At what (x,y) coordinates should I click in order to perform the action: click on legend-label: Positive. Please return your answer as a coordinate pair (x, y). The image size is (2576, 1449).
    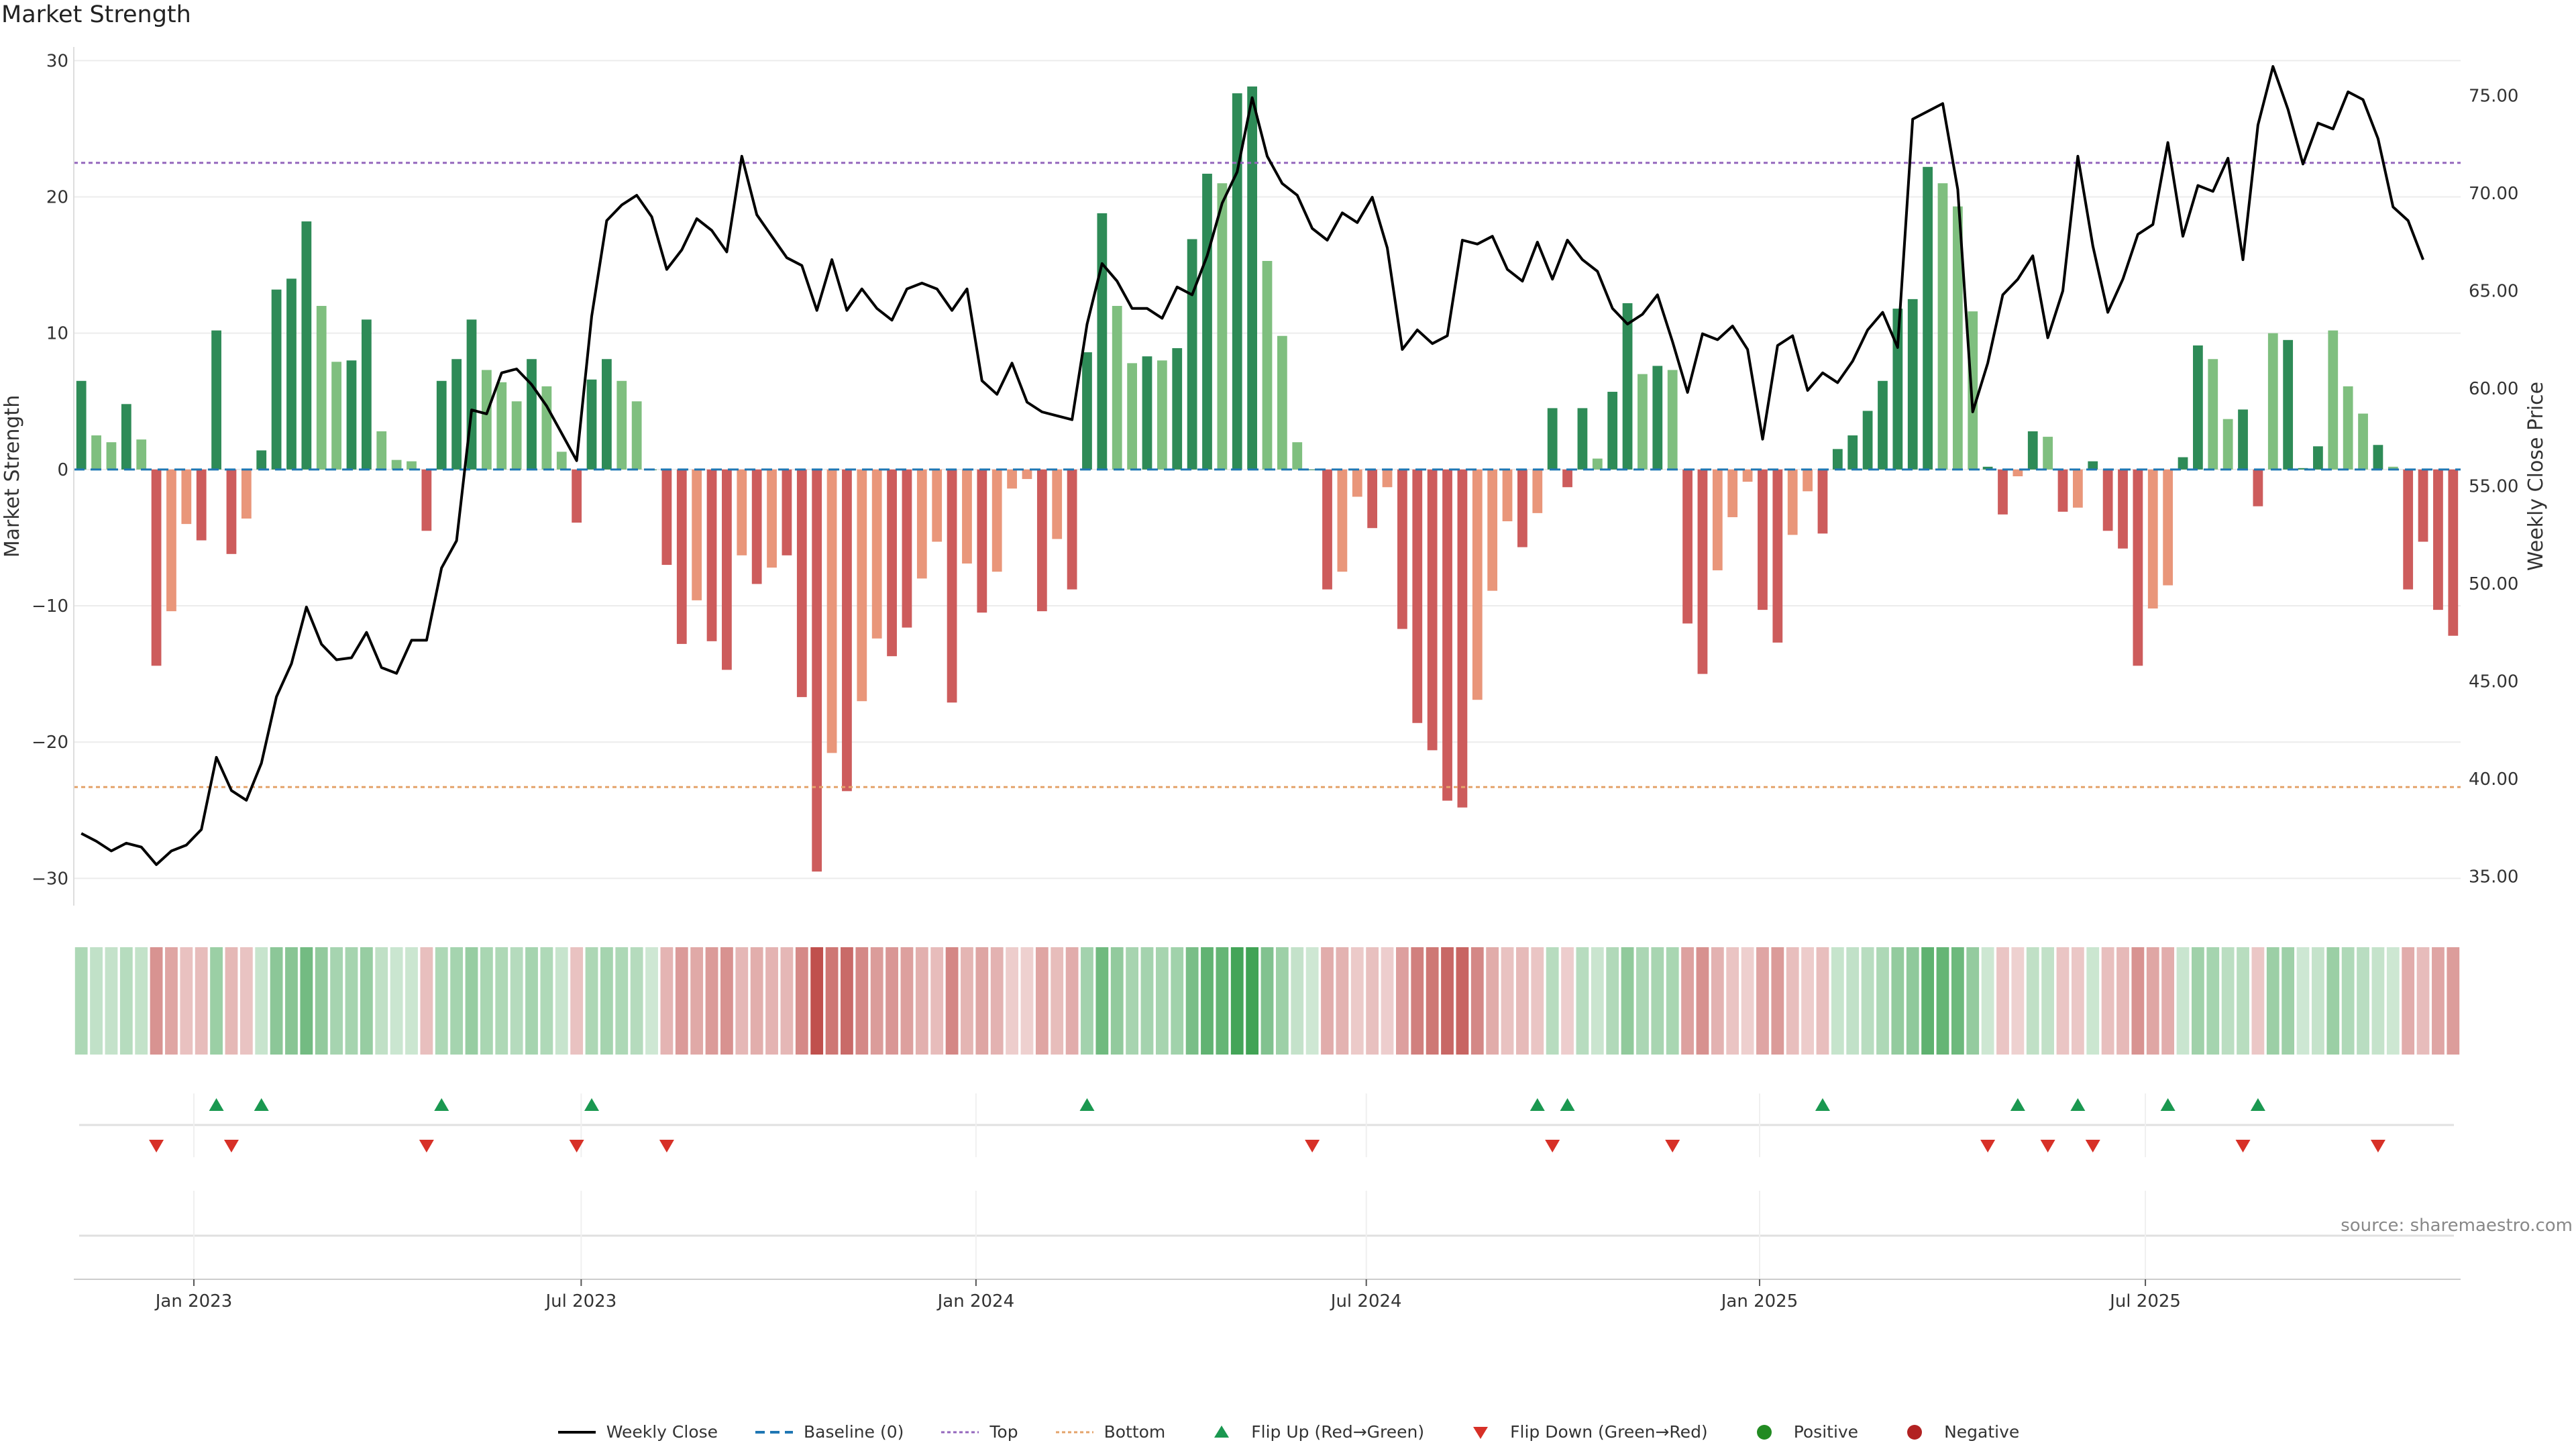
    Looking at the image, I should click on (1826, 1432).